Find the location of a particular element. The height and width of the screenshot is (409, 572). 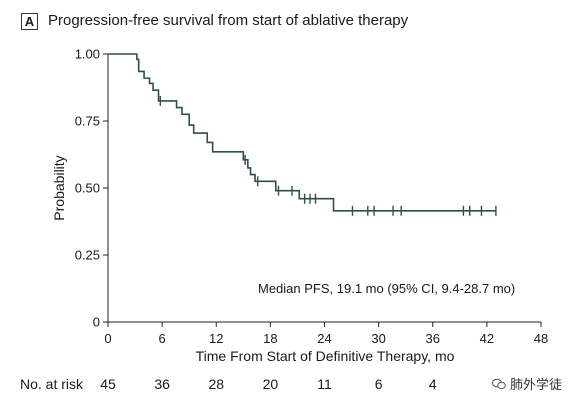

x-tick-label: 0 is located at coordinates (107, 338).